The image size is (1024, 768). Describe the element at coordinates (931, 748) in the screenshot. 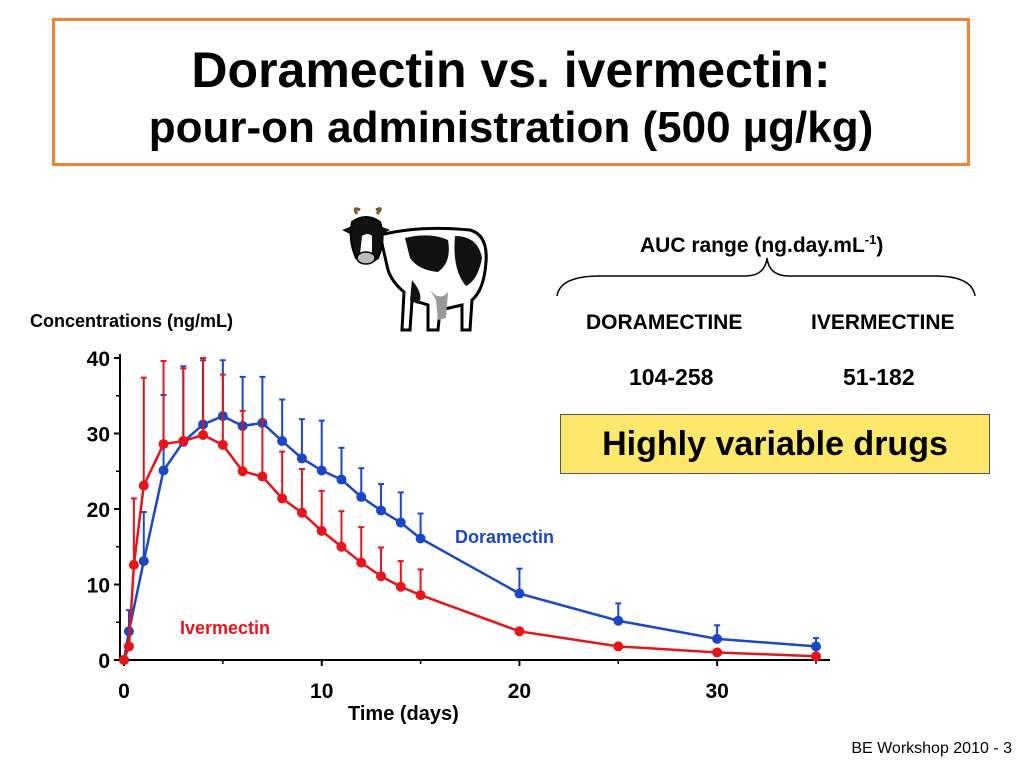

I see `footer-text: BE Workshop 2010 - 3` at that location.